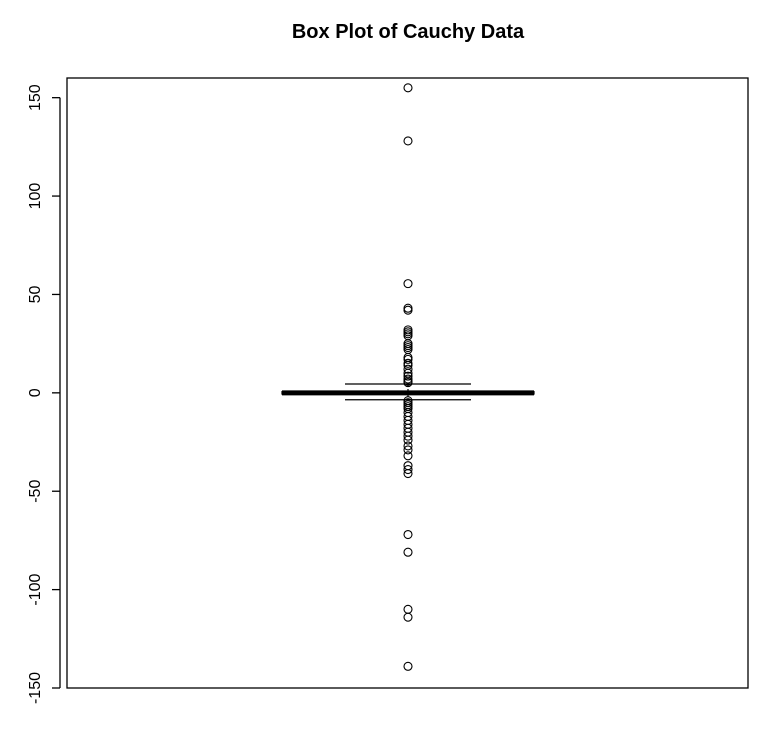  I want to click on outlier-points, so click(408, 377).